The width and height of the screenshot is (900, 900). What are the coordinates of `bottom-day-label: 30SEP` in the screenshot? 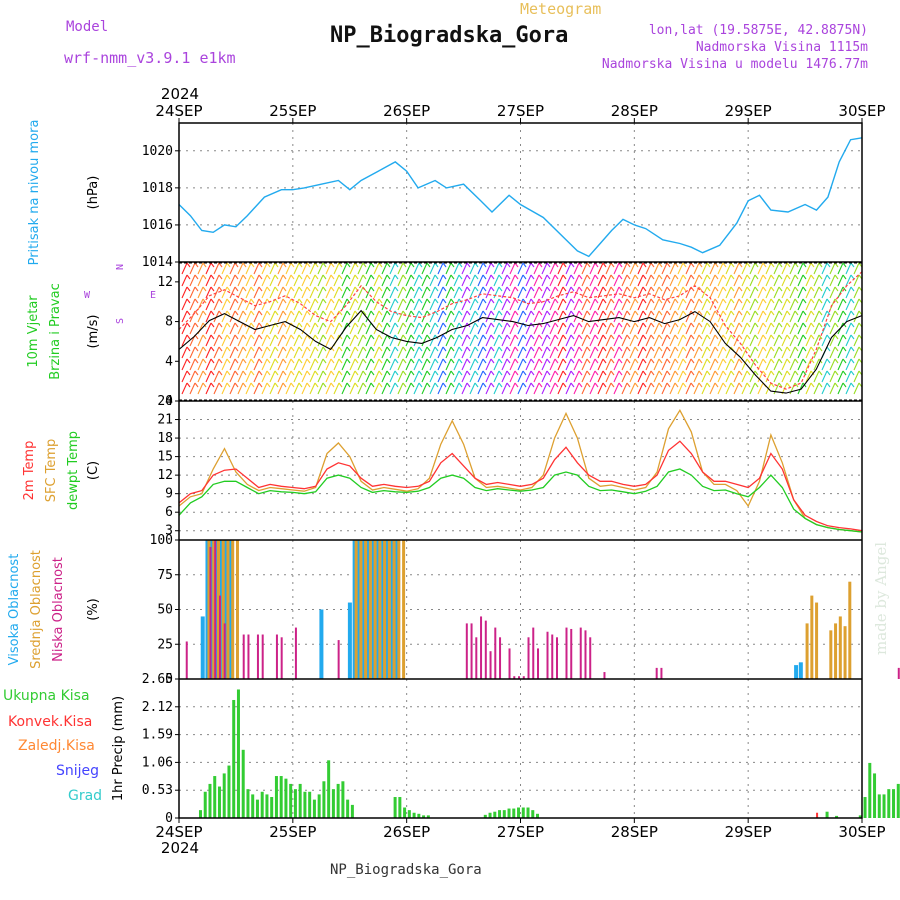 It's located at (861, 832).